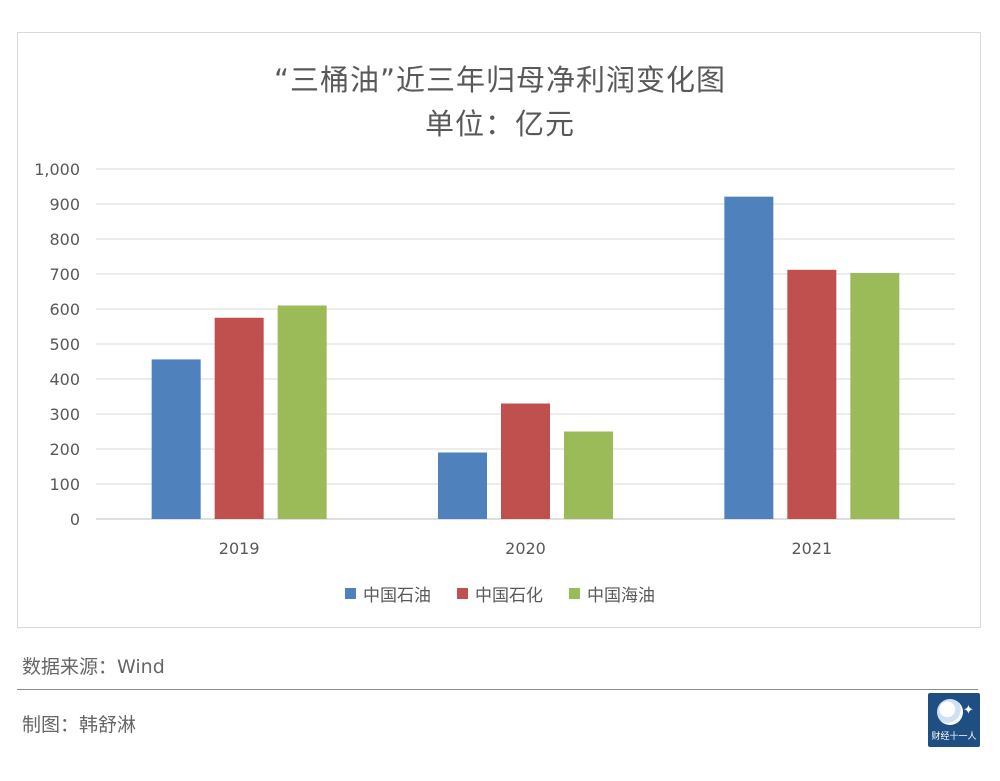 This screenshot has width=1000, height=781. Describe the element at coordinates (64, 379) in the screenshot. I see `y-tick-label: 400` at that location.